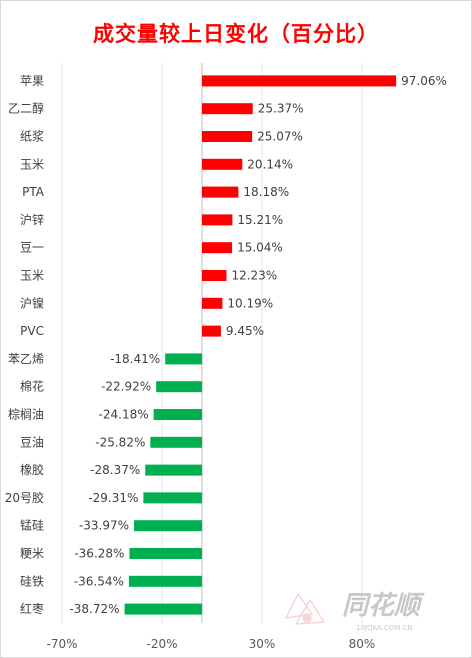 The height and width of the screenshot is (658, 472). What do you see at coordinates (161, 644) in the screenshot?
I see `x-tick-label: -20%` at bounding box center [161, 644].